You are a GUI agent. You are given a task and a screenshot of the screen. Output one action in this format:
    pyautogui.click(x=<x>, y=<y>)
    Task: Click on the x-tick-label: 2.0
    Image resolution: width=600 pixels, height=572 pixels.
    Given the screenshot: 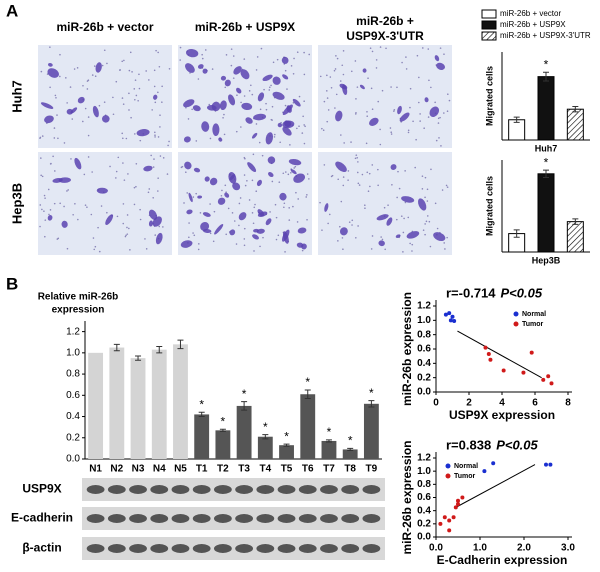 What is the action you would take?
    pyautogui.click(x=524, y=548)
    